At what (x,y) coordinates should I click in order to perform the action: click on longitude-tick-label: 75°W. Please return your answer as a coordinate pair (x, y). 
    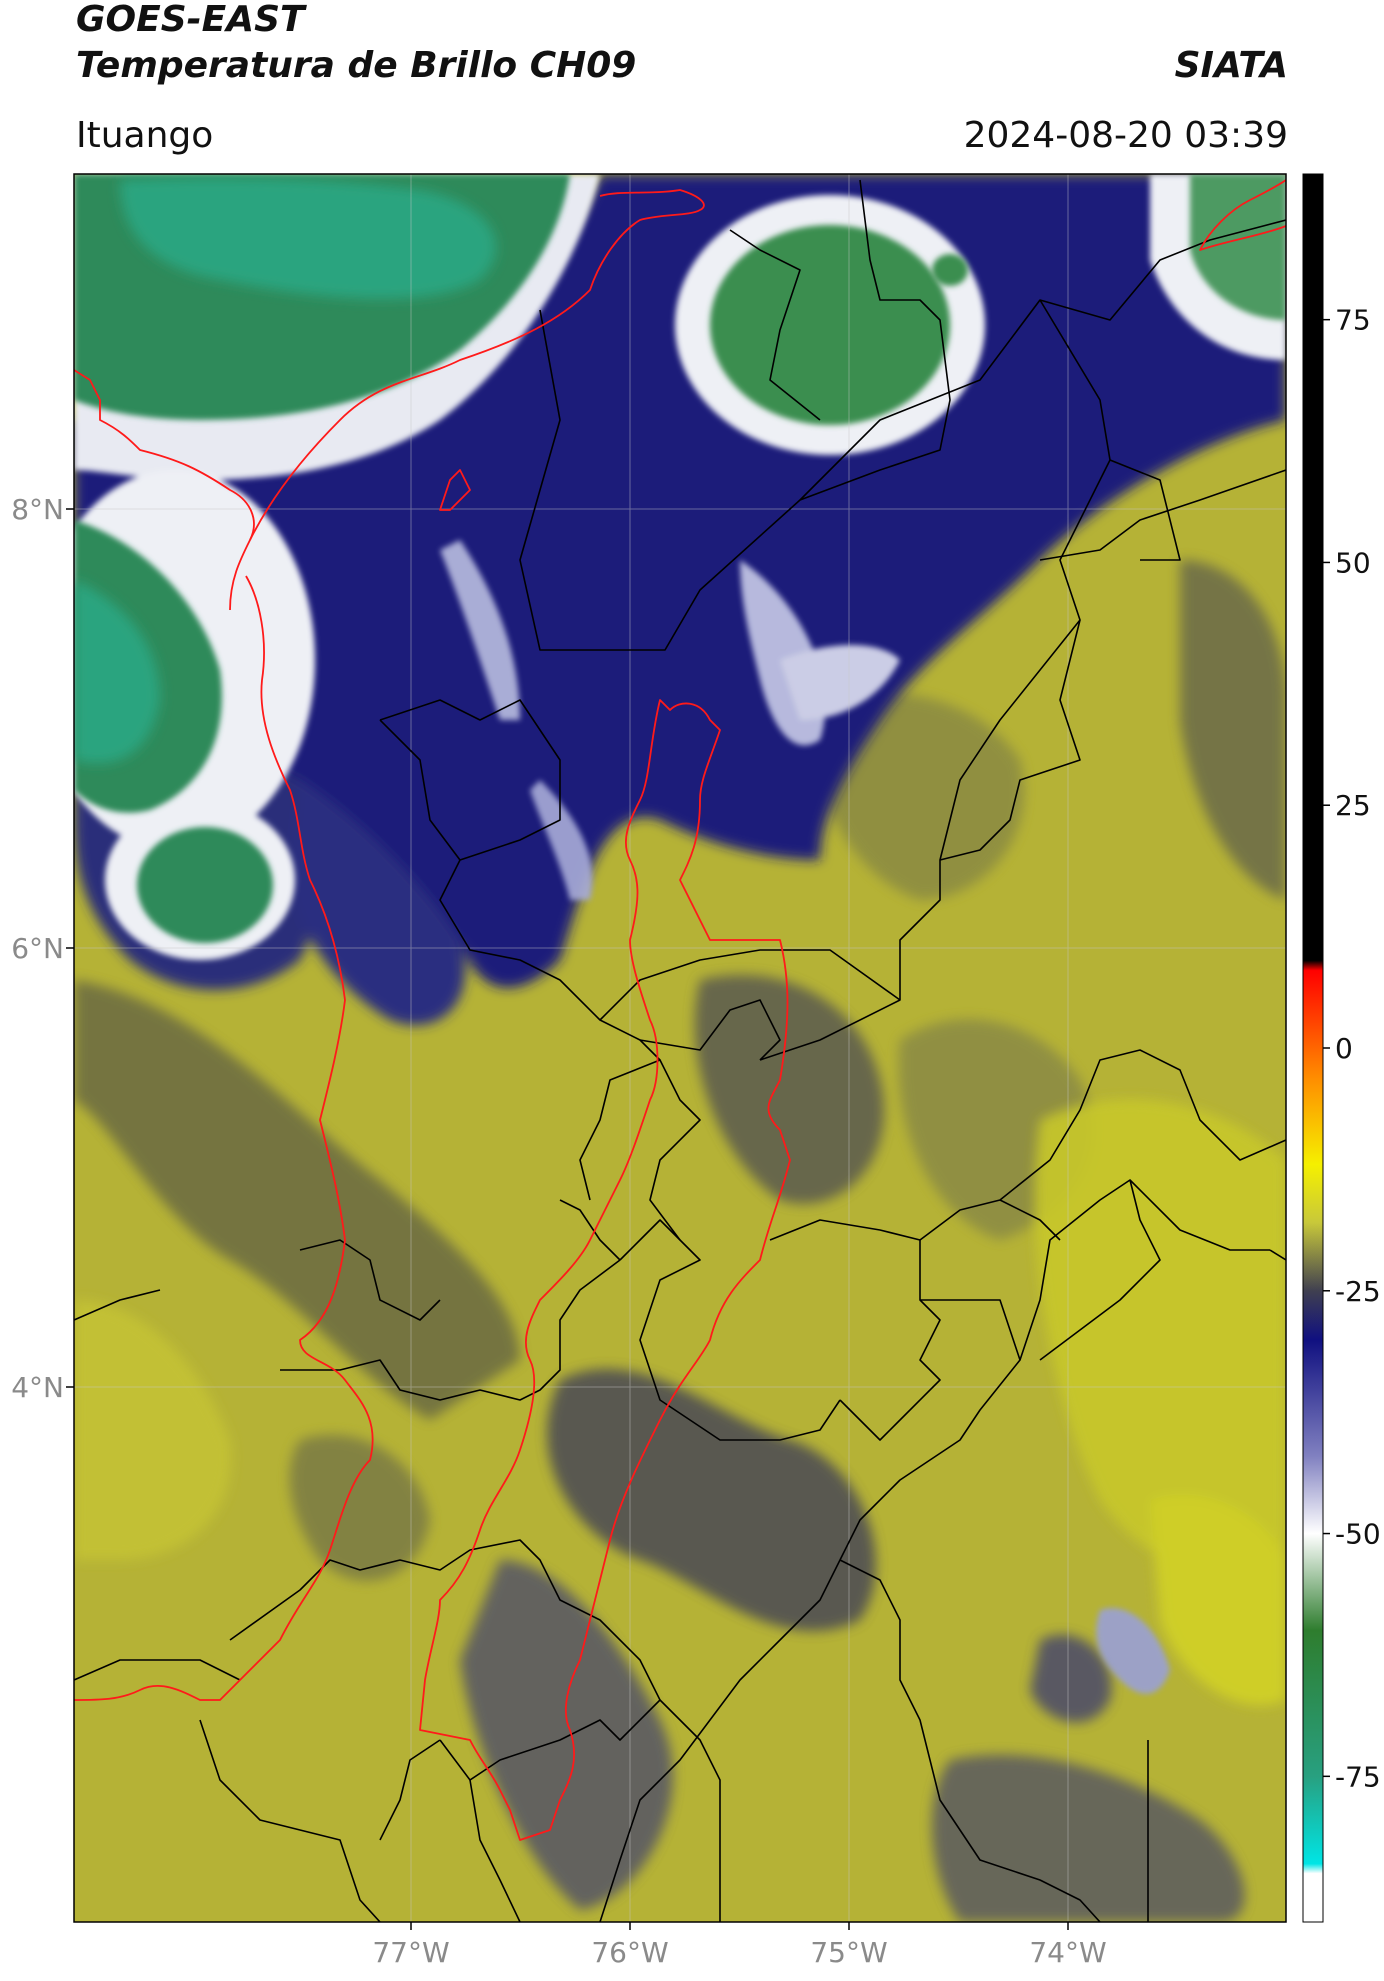
    Looking at the image, I should click on (848, 1952).